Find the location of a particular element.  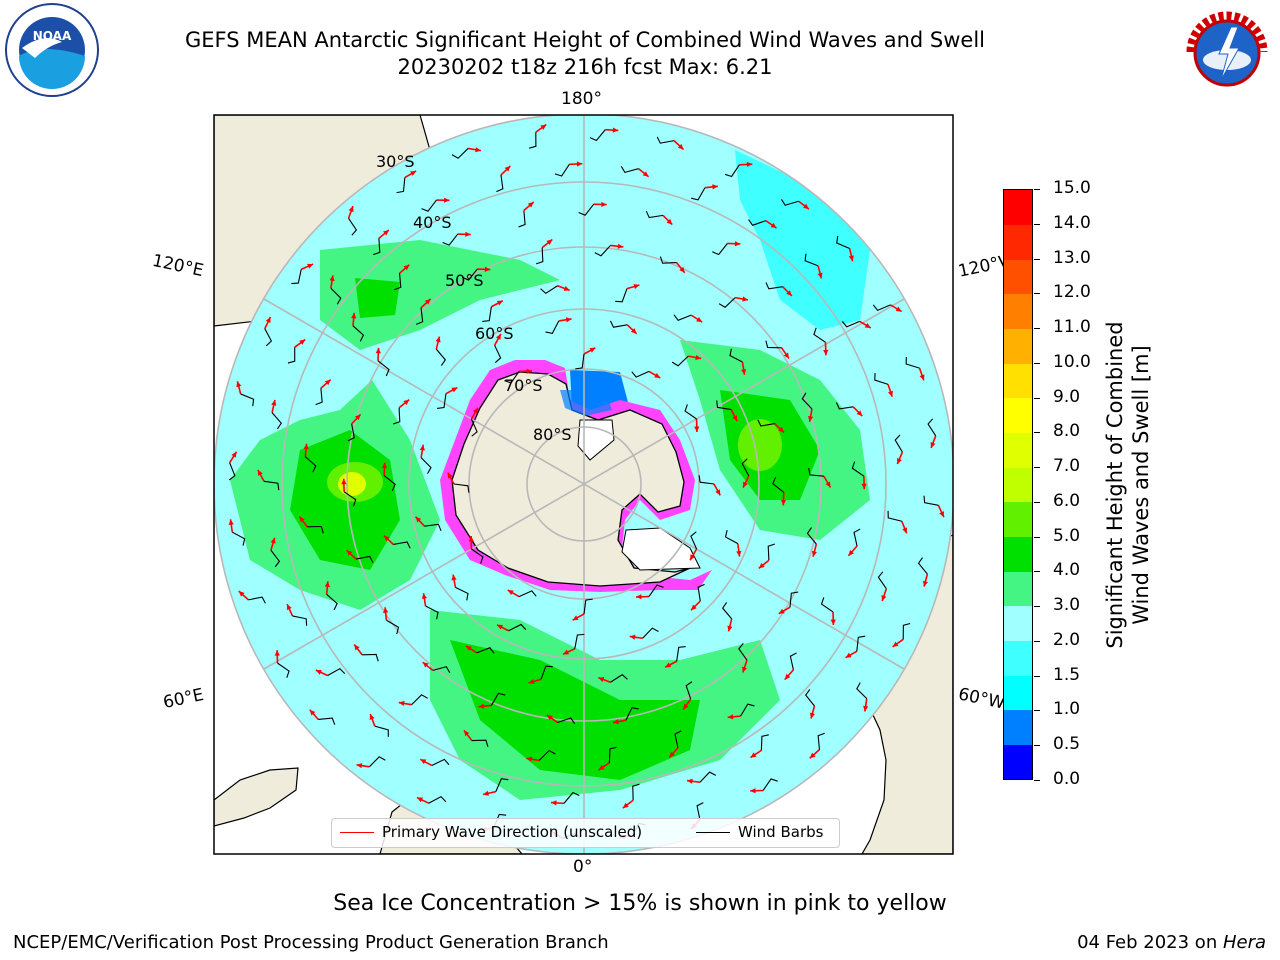

colorbar-tick-label: 0.5 is located at coordinates (1067, 744).